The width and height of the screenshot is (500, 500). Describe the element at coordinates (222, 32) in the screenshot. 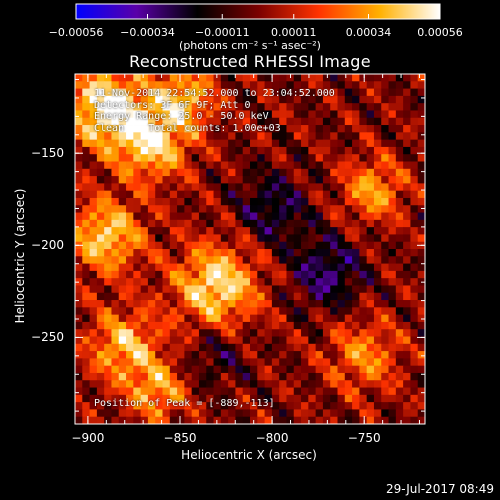

I see `colorbar-tick-label: −0.00011` at that location.